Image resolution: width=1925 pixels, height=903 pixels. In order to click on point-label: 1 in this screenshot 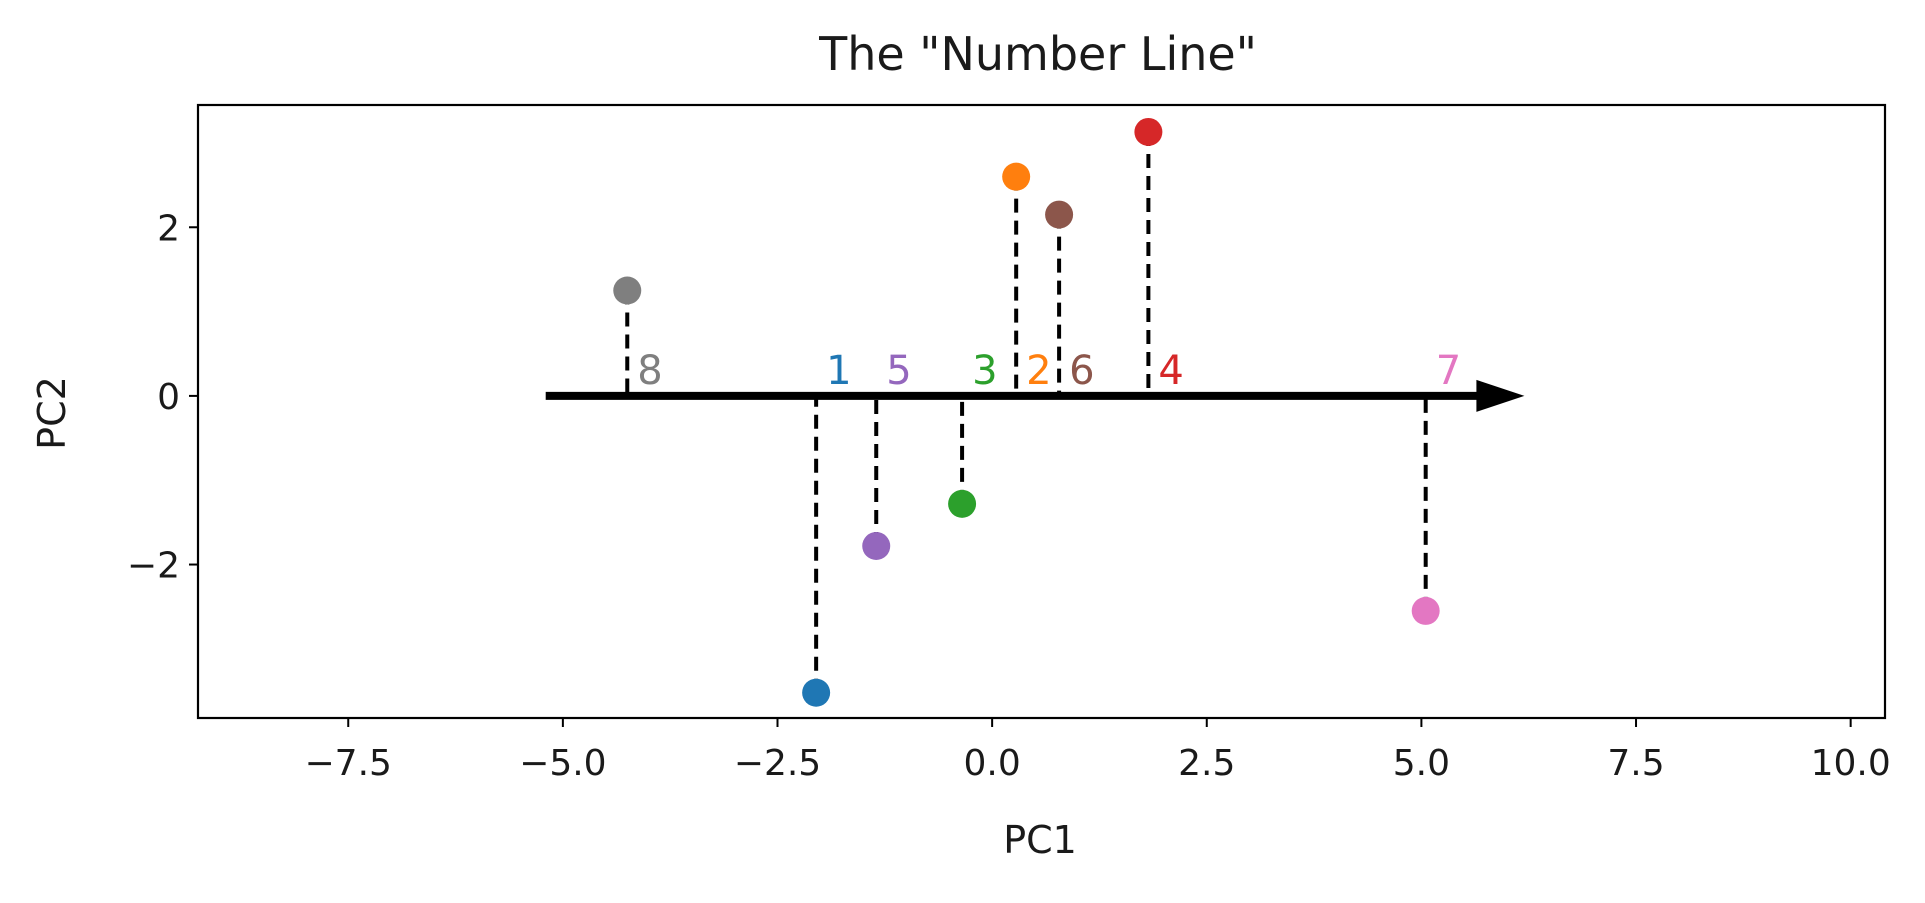, I will do `click(838, 371)`.